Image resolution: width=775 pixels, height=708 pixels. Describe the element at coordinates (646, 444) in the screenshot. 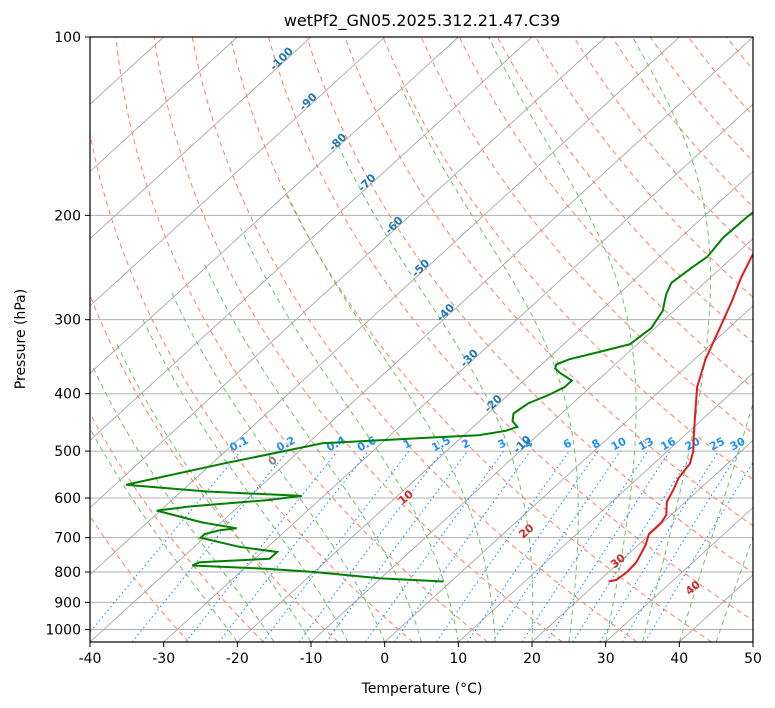

I see `mixing-ratio-label: 13` at that location.